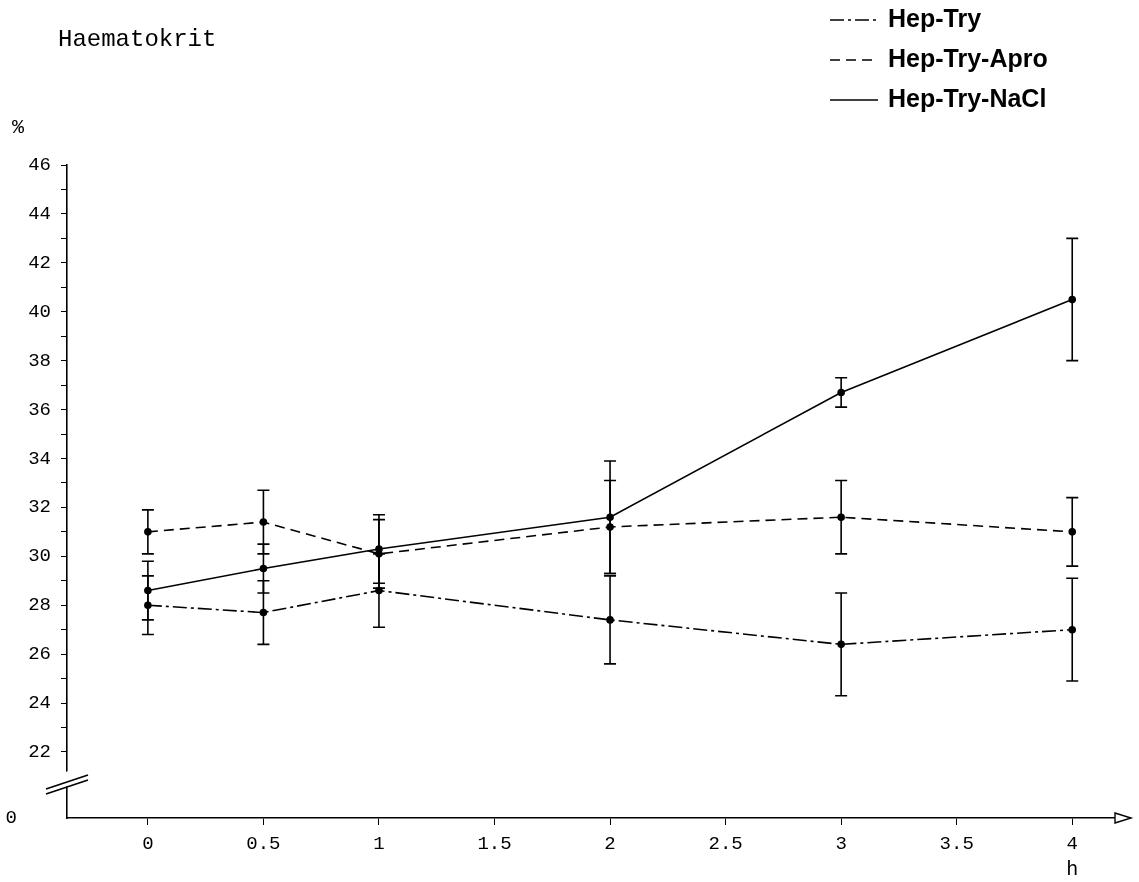  Describe the element at coordinates (39, 165) in the screenshot. I see `y-tick-label: 46` at that location.